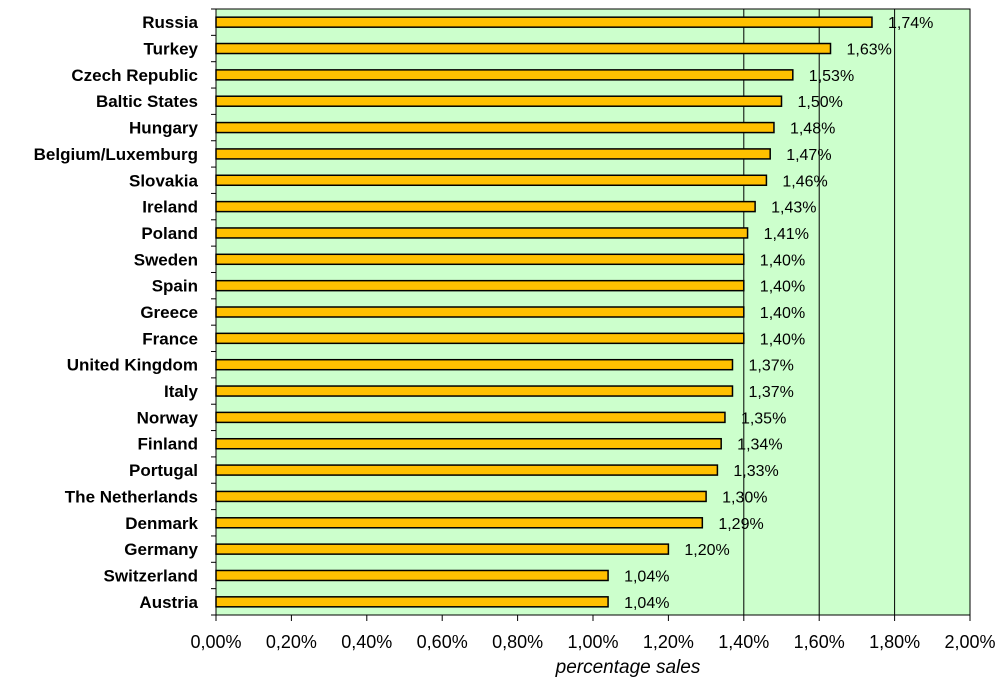 Image resolution: width=1006 pixels, height=685 pixels. What do you see at coordinates (706, 550) in the screenshot?
I see `data-label: 1,20%` at bounding box center [706, 550].